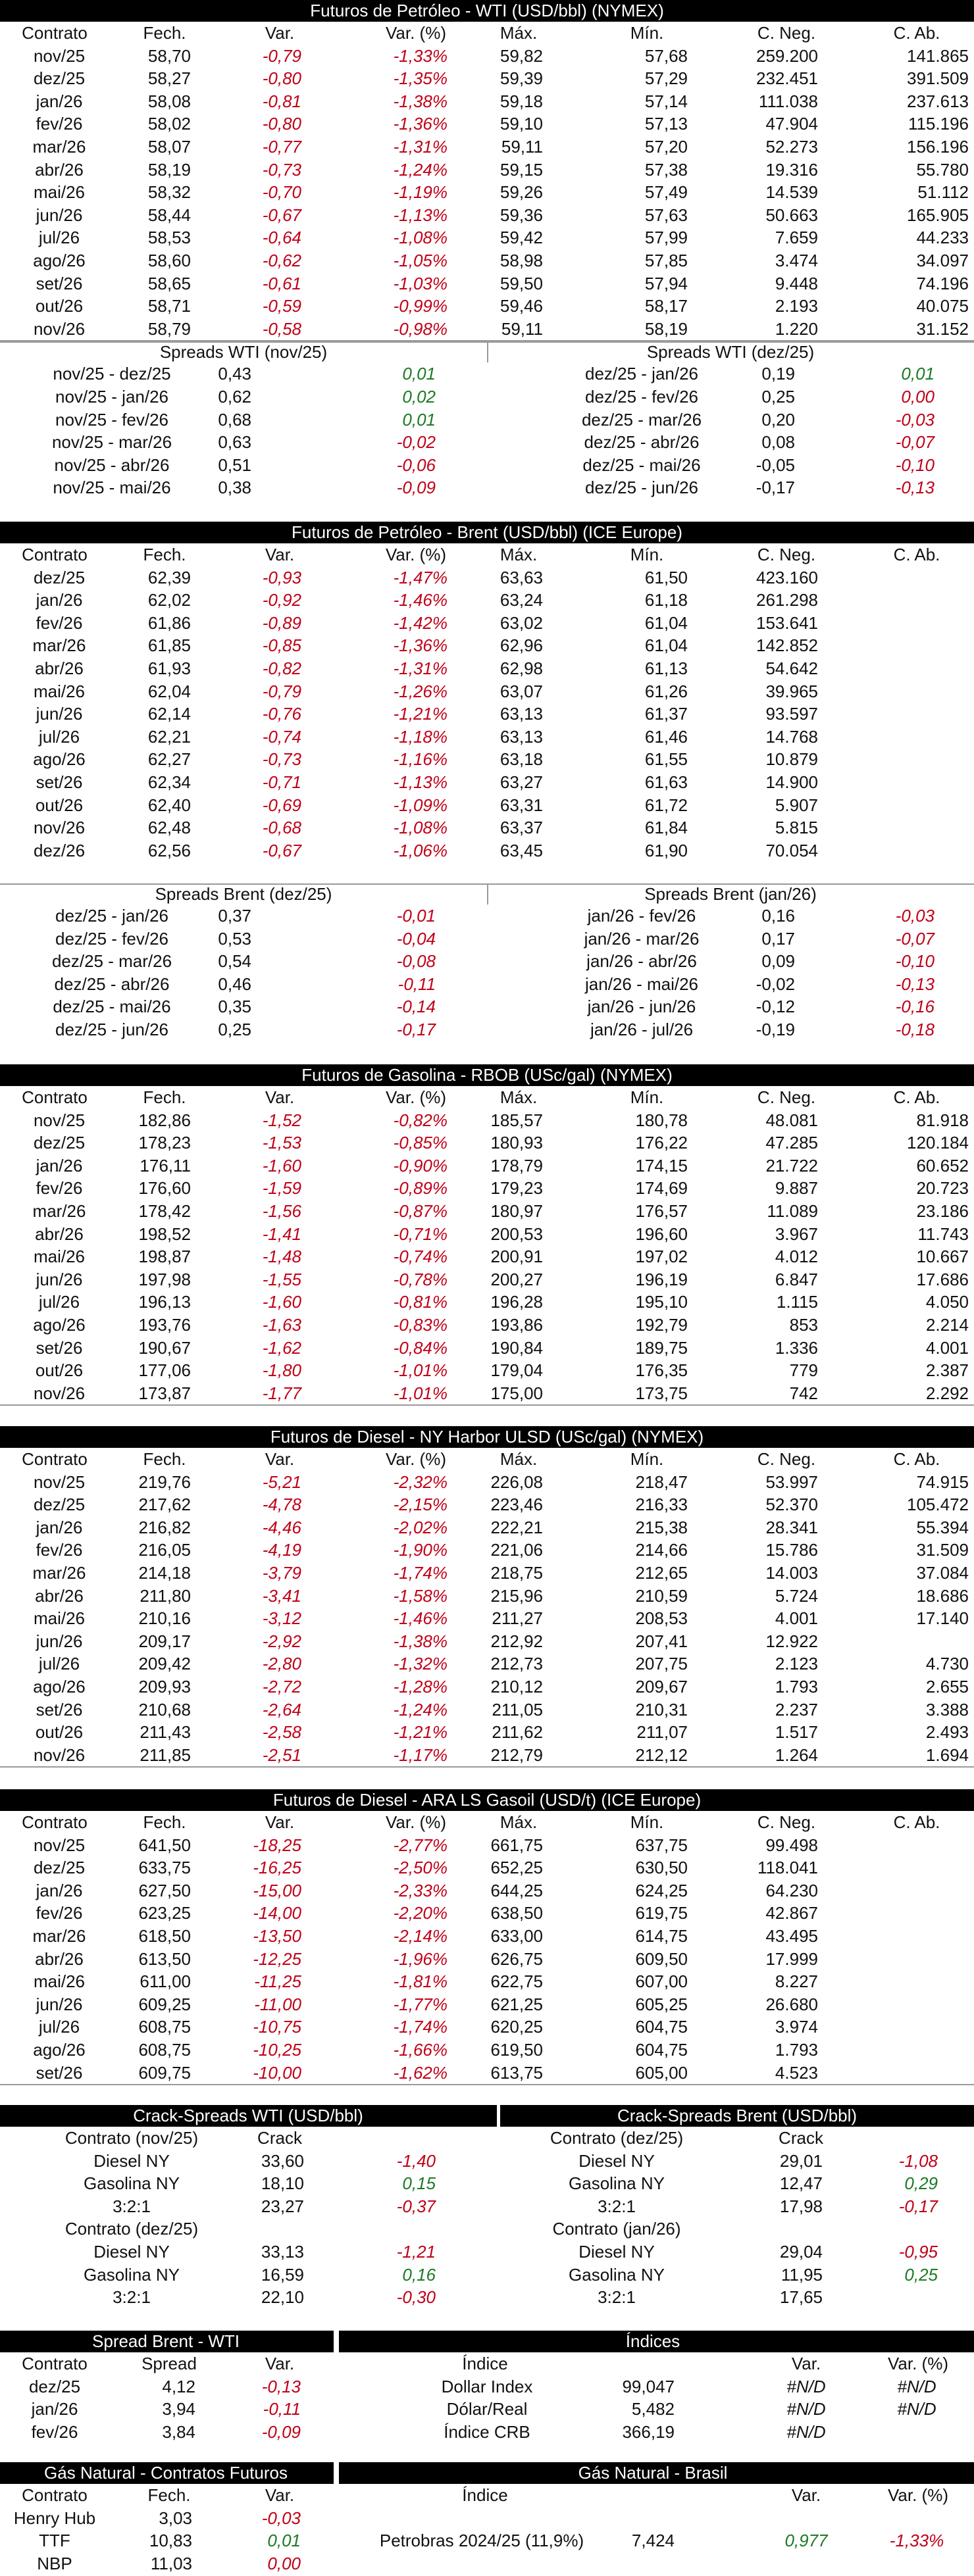 The image size is (974, 2576). I want to click on cell: 61,50, so click(666, 577).